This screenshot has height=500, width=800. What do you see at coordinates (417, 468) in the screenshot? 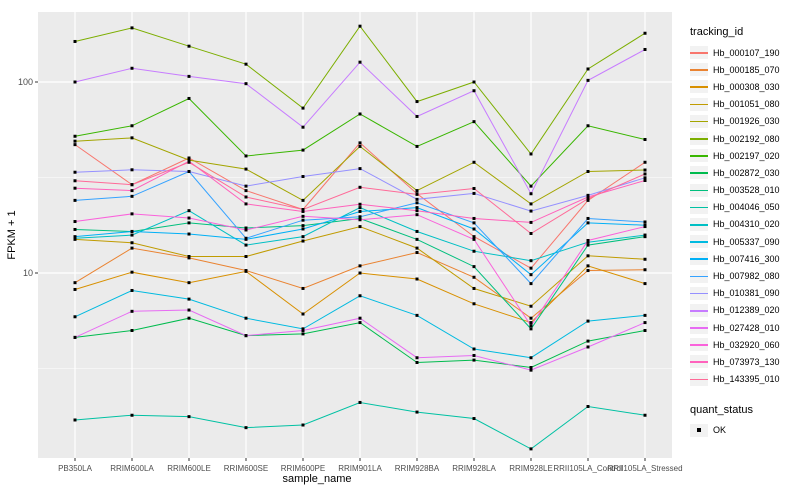
I see `x-tick-label: RRIM928BA` at bounding box center [417, 468].